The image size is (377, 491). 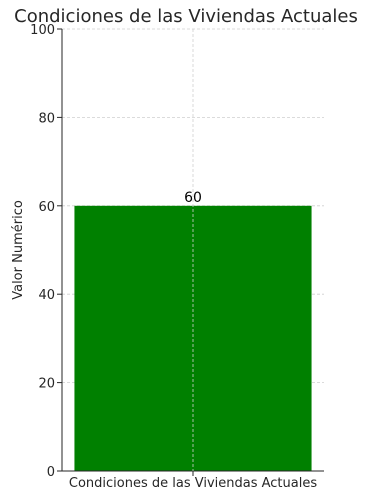 I want to click on y-tick-label: 40, so click(x=46, y=295).